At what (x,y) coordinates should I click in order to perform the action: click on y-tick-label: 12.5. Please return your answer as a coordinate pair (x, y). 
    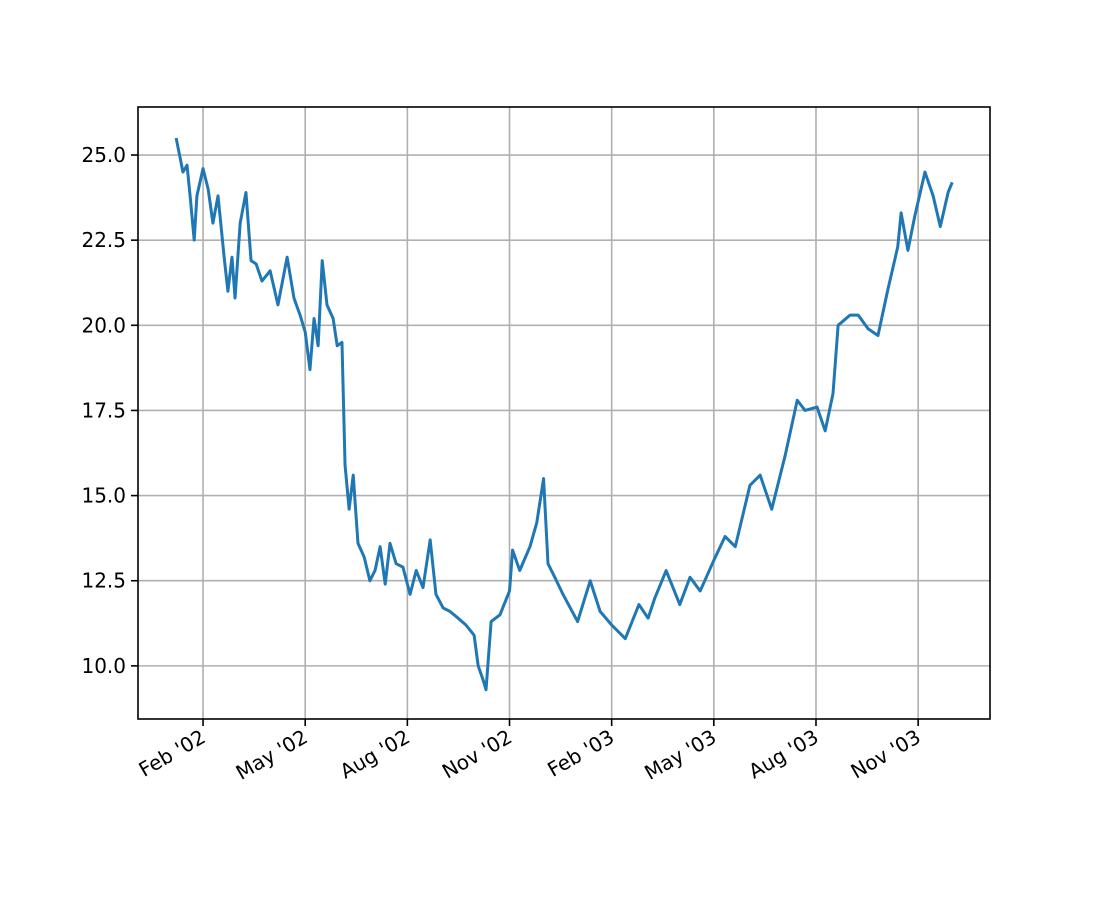
    Looking at the image, I should click on (103, 581).